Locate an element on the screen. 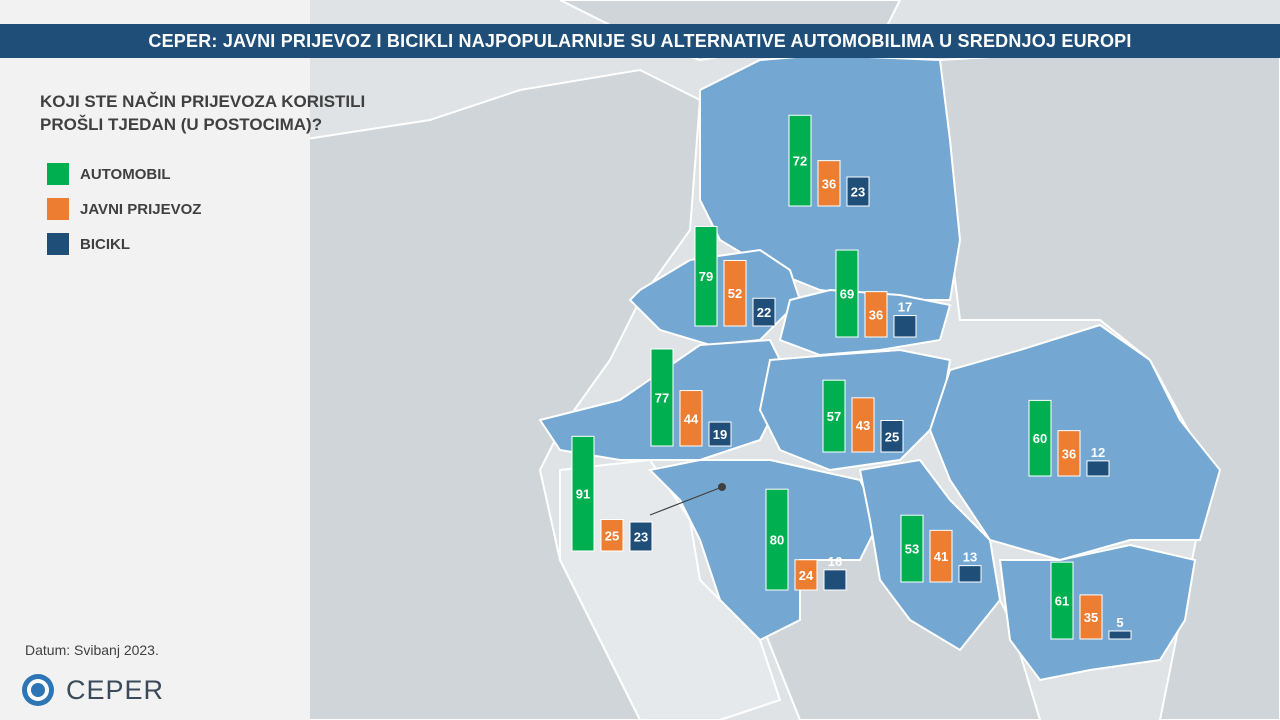 This screenshot has width=1280, height=720. bar-group-2: 79 52 22 is located at coordinates (735, 276).